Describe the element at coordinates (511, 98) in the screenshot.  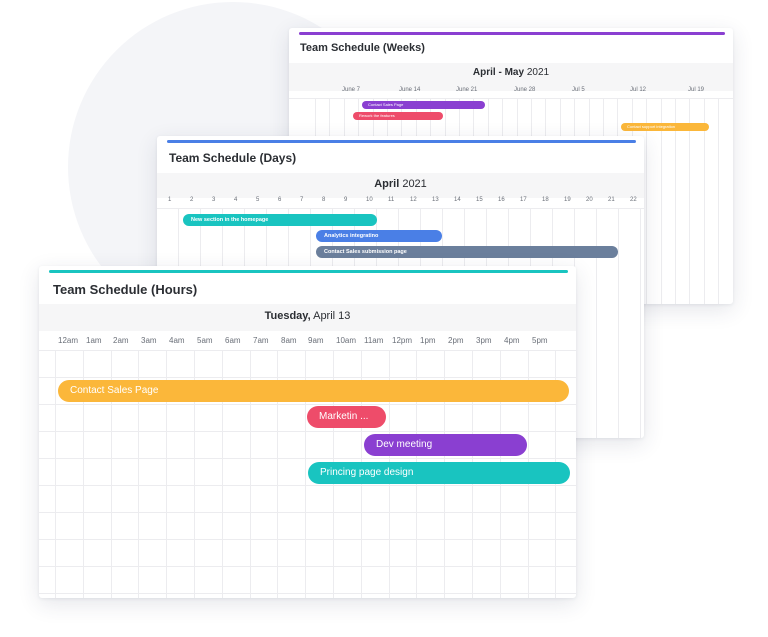
I see `weeks-grid-row-line` at that location.